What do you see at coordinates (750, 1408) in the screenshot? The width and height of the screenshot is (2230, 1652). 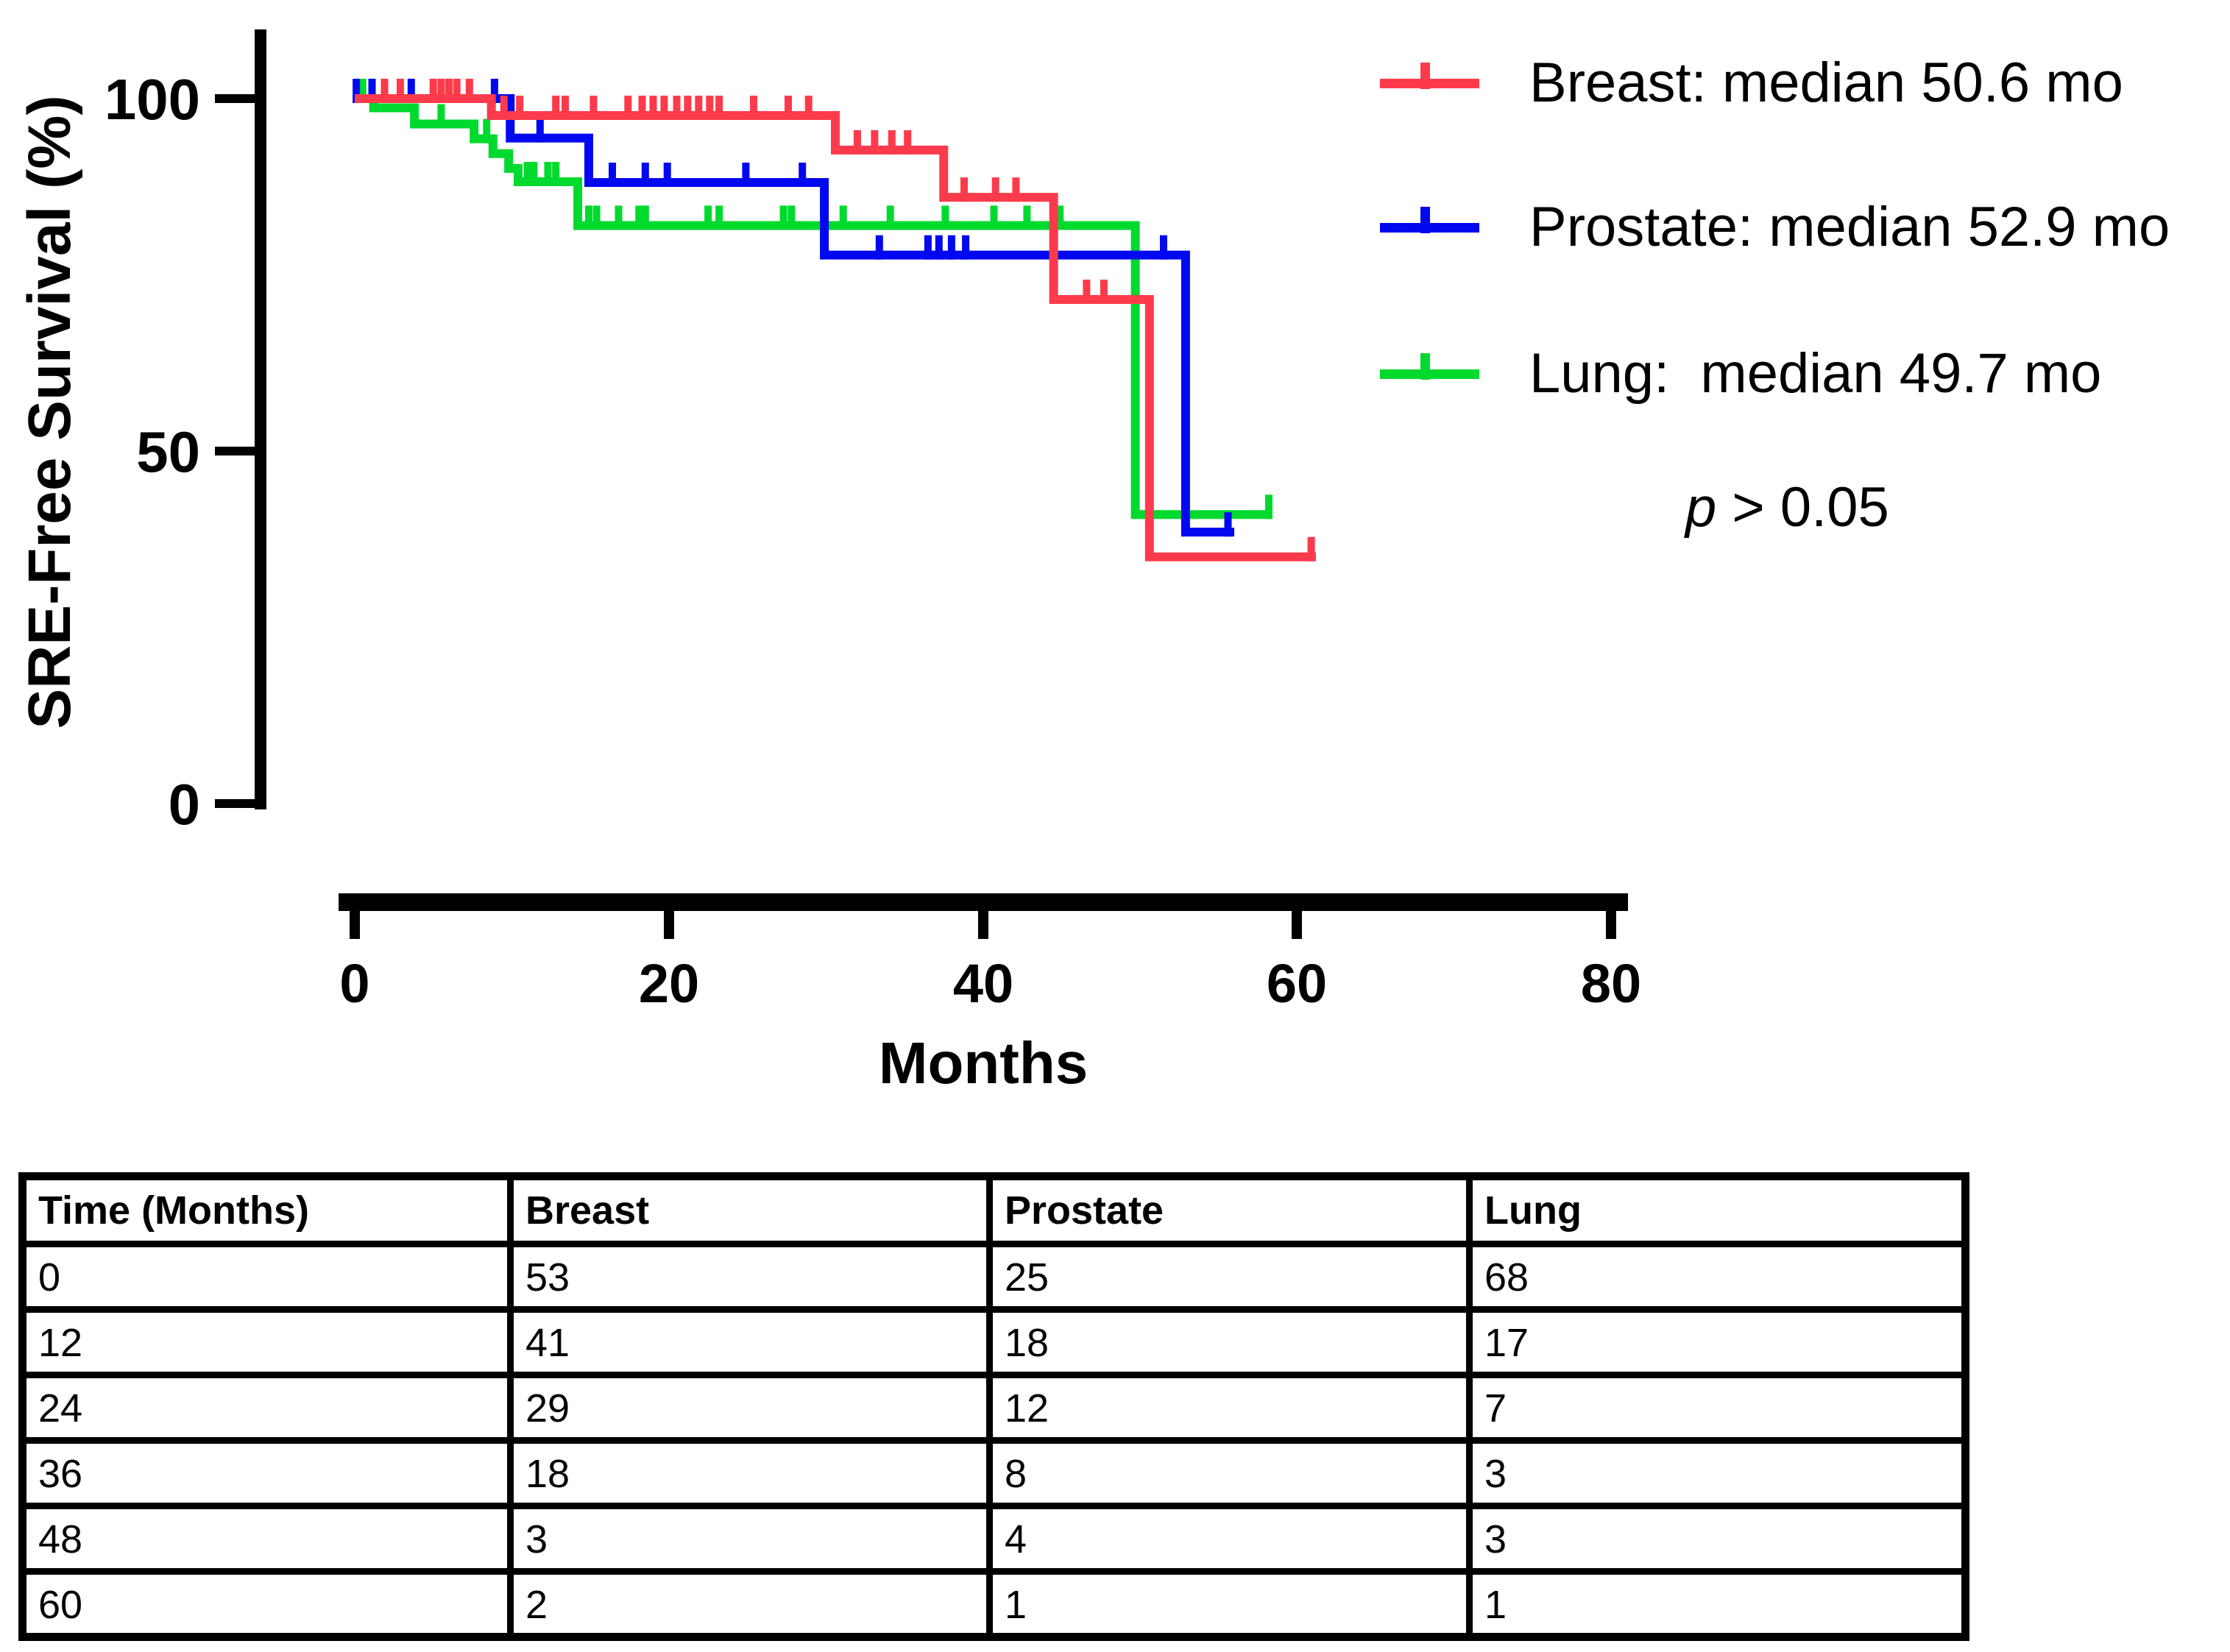 I see `table-cell: 29` at bounding box center [750, 1408].